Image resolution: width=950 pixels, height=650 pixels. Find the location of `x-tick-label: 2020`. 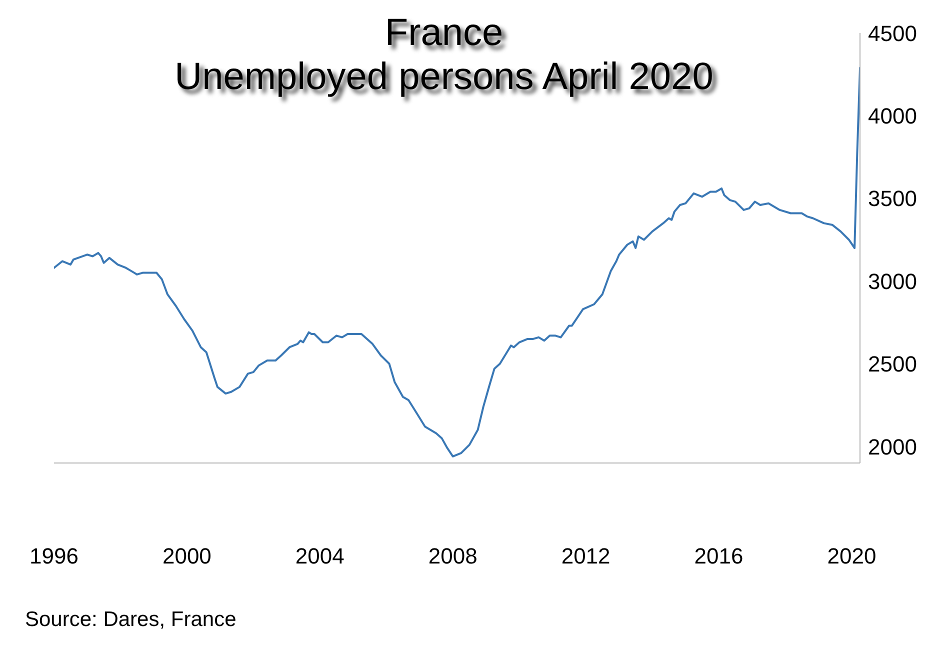

x-tick-label: 2020 is located at coordinates (851, 556).